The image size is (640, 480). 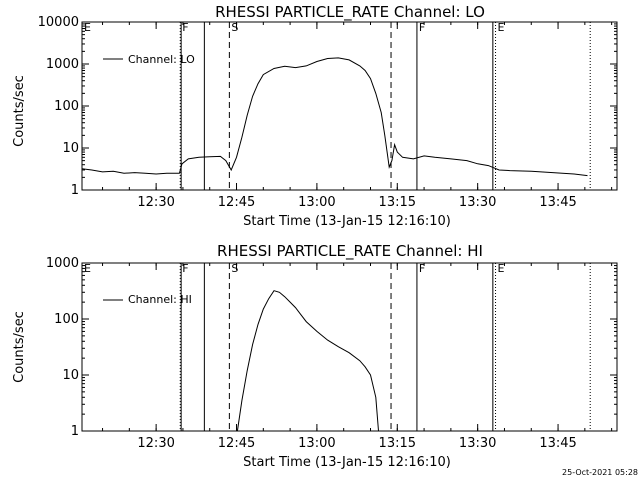 What do you see at coordinates (236, 202) in the screenshot?
I see `chart-lo-xtick-label: 12:45` at bounding box center [236, 202].